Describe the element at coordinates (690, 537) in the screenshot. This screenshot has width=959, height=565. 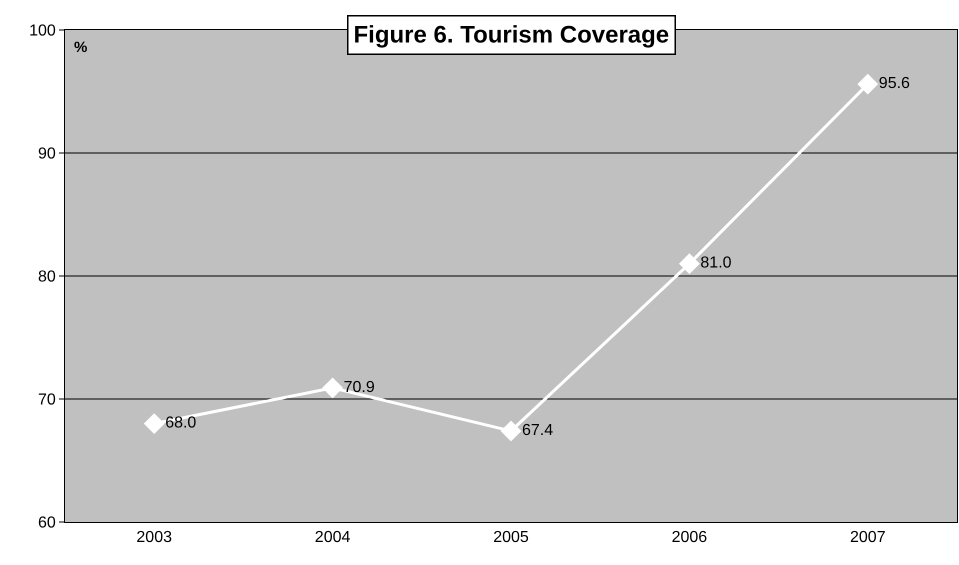
I see `x-tick-label: 2006` at that location.